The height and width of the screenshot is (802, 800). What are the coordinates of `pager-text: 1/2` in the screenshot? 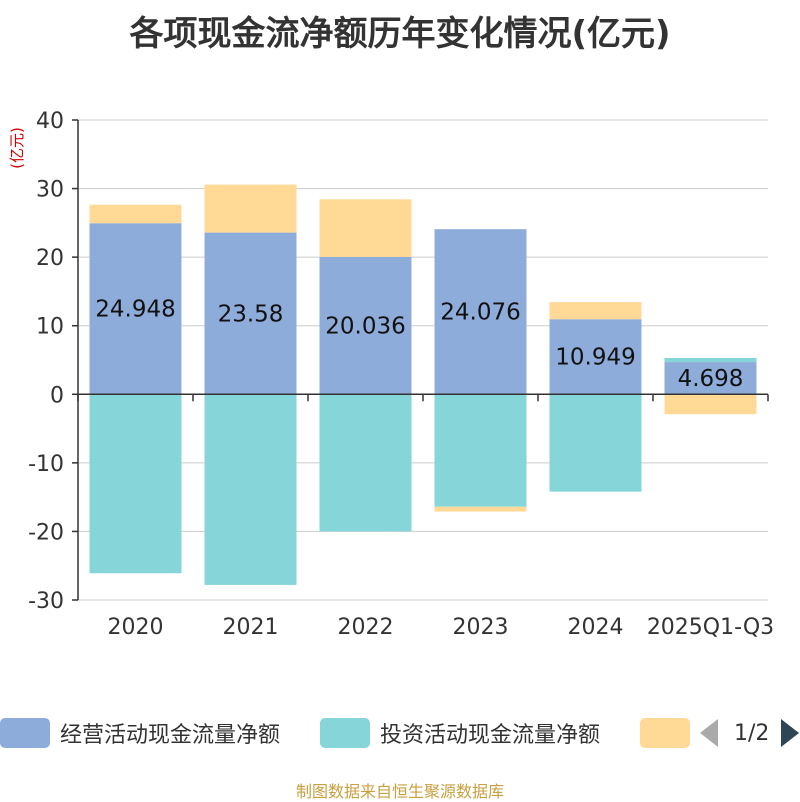 It's located at (752, 733).